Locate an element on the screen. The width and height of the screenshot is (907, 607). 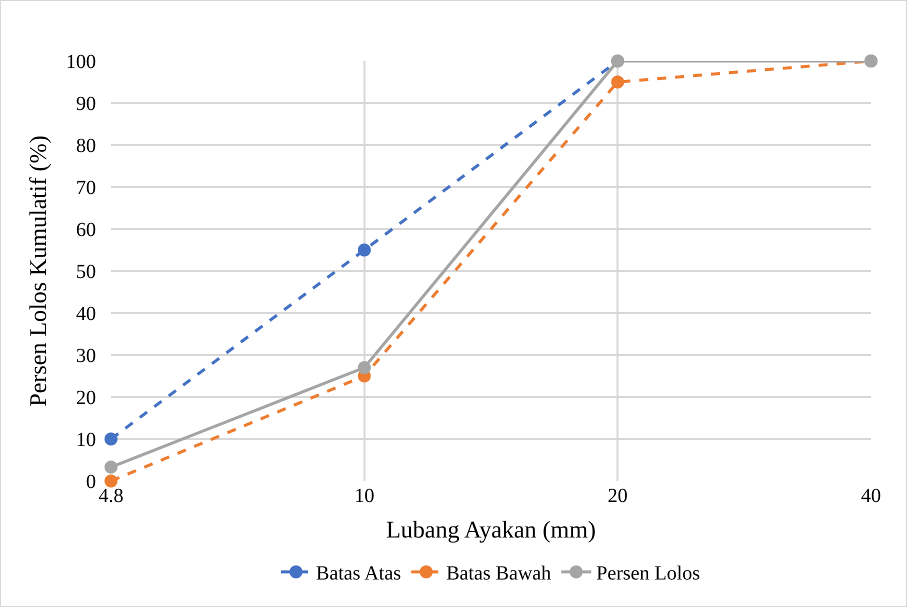
y-tick-label: 70 is located at coordinates (86, 188).